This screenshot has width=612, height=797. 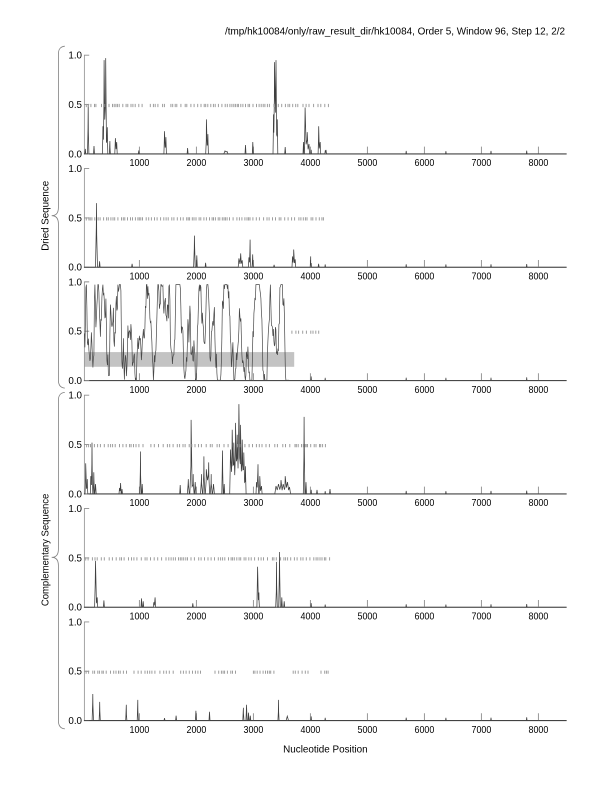 What do you see at coordinates (325, 750) in the screenshot?
I see `svg-text: Nucleotide Position` at bounding box center [325, 750].